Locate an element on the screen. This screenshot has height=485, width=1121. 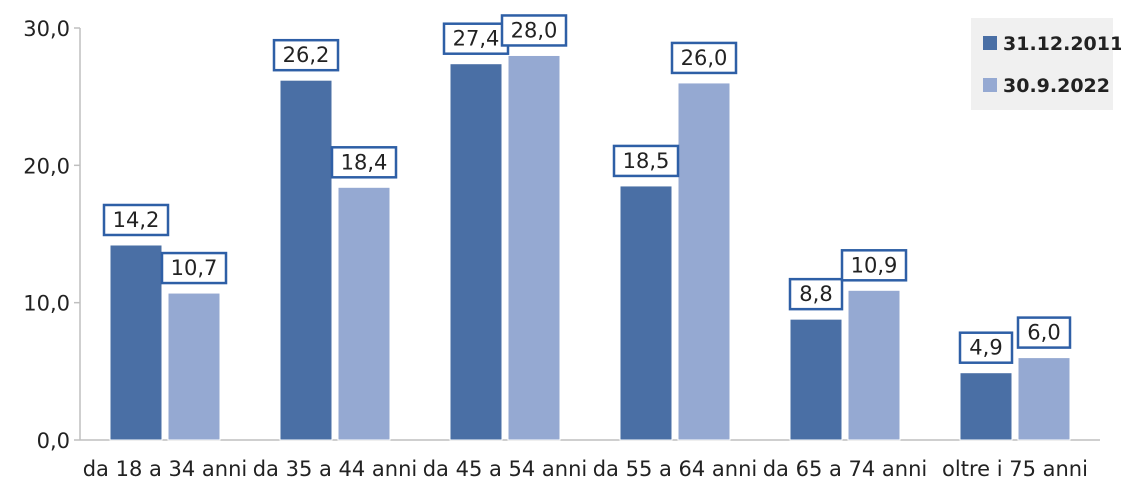
data-label: 27,4 is located at coordinates (476, 39).